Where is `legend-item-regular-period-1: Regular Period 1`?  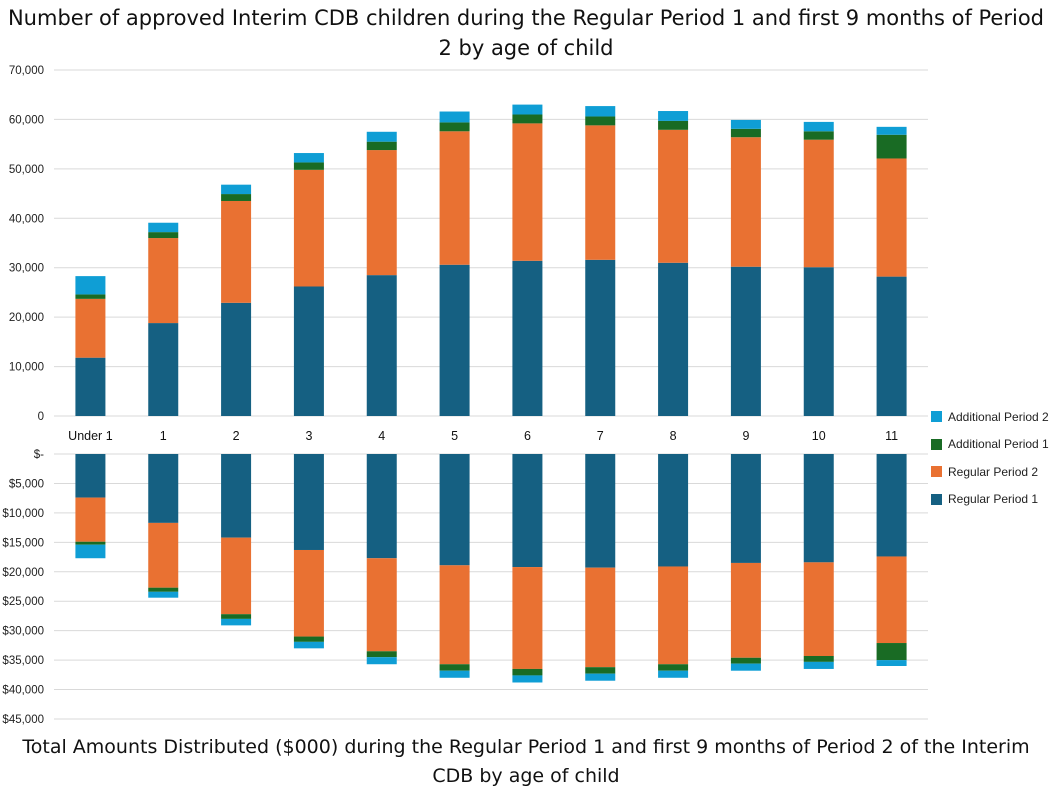 legend-item-regular-period-1: Regular Period 1 is located at coordinates (990, 500).